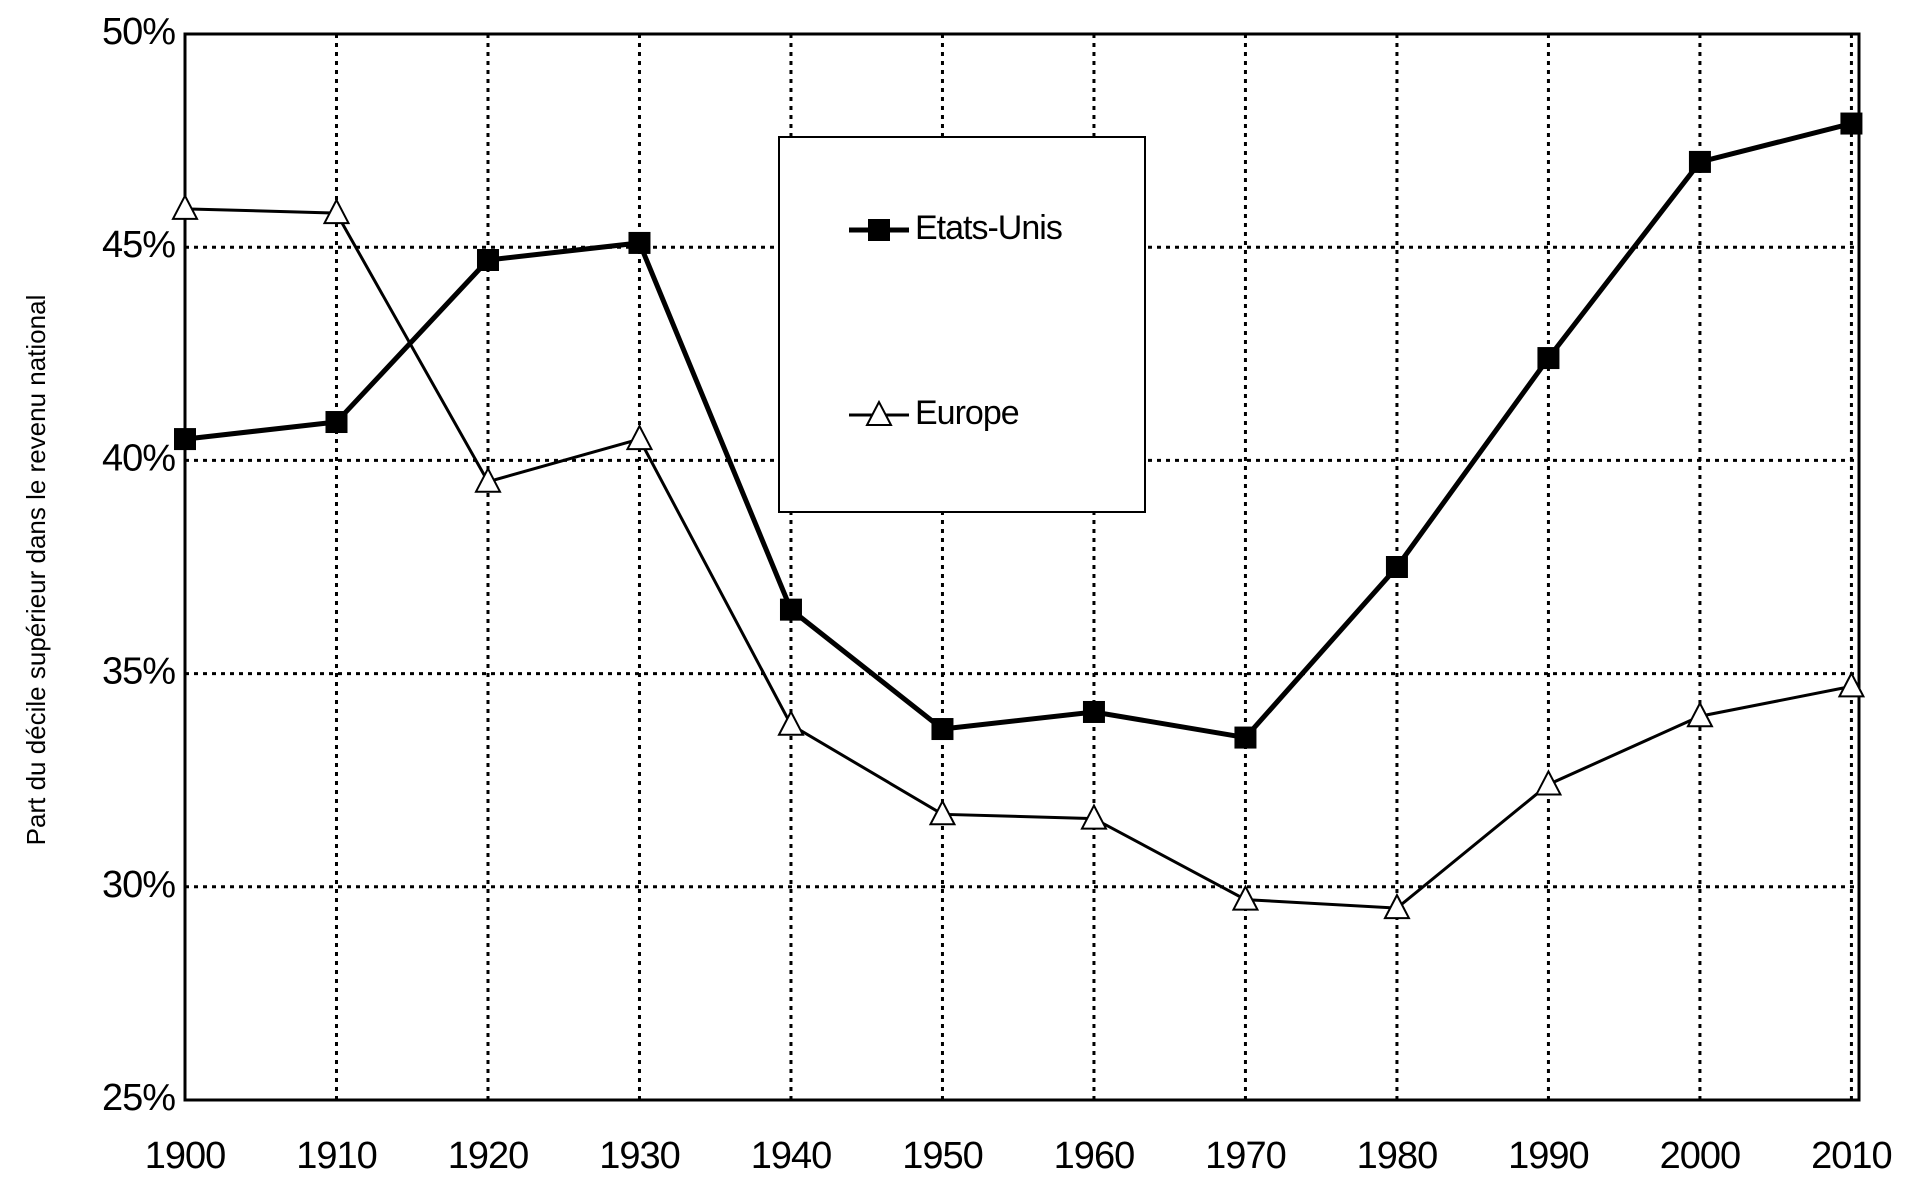 This screenshot has width=1905, height=1184. What do you see at coordinates (138, 885) in the screenshot?
I see `y-tick-label: 30%` at bounding box center [138, 885].